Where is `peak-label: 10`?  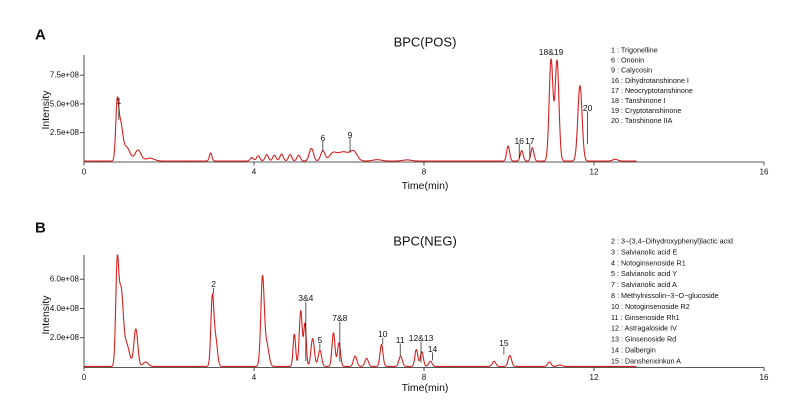
peak-label: 10 is located at coordinates (383, 334).